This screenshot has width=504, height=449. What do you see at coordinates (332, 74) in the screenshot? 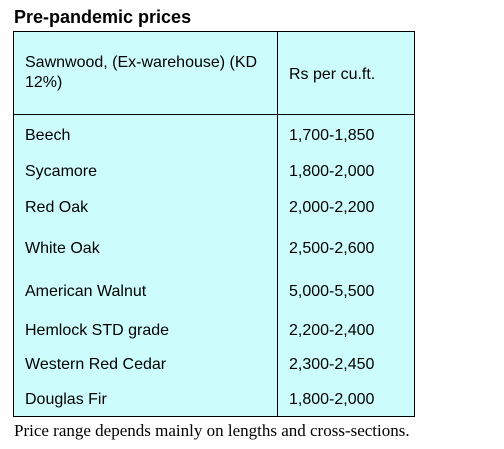
I see `column-header-price: Rs per cu.ft.` at bounding box center [332, 74].